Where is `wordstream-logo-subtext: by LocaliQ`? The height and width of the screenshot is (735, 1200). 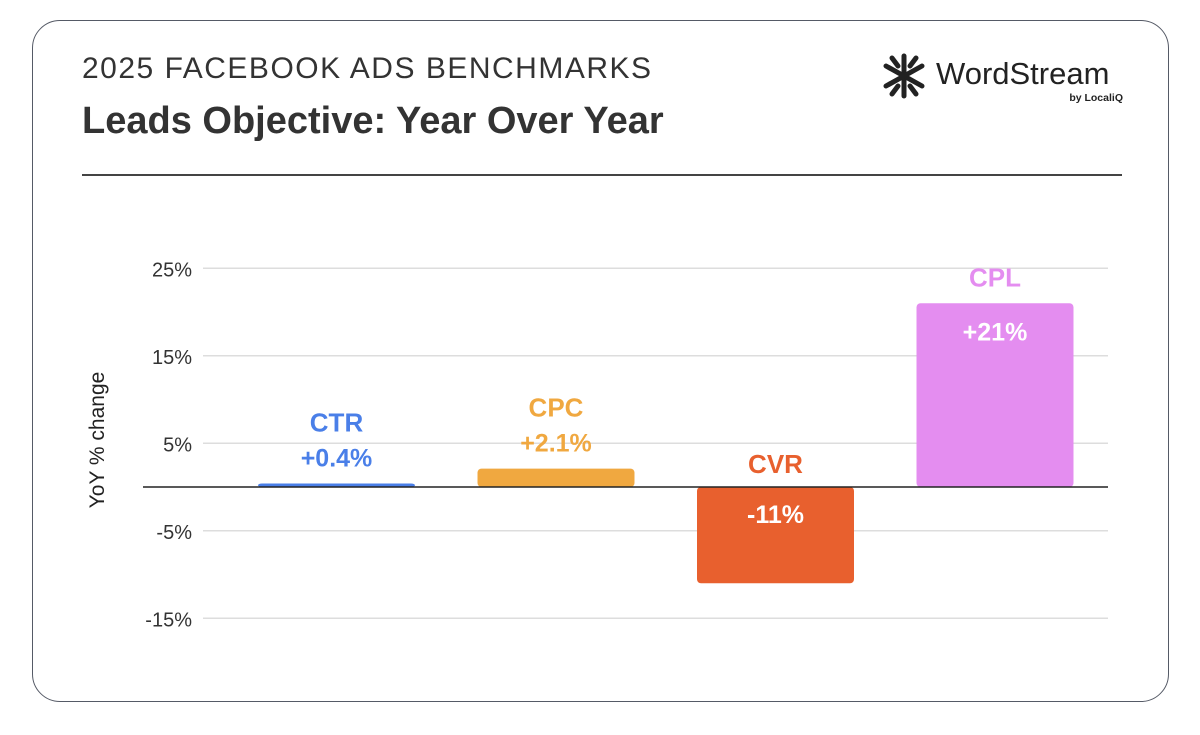
wordstream-logo-subtext: by LocaliQ is located at coordinates (1096, 98).